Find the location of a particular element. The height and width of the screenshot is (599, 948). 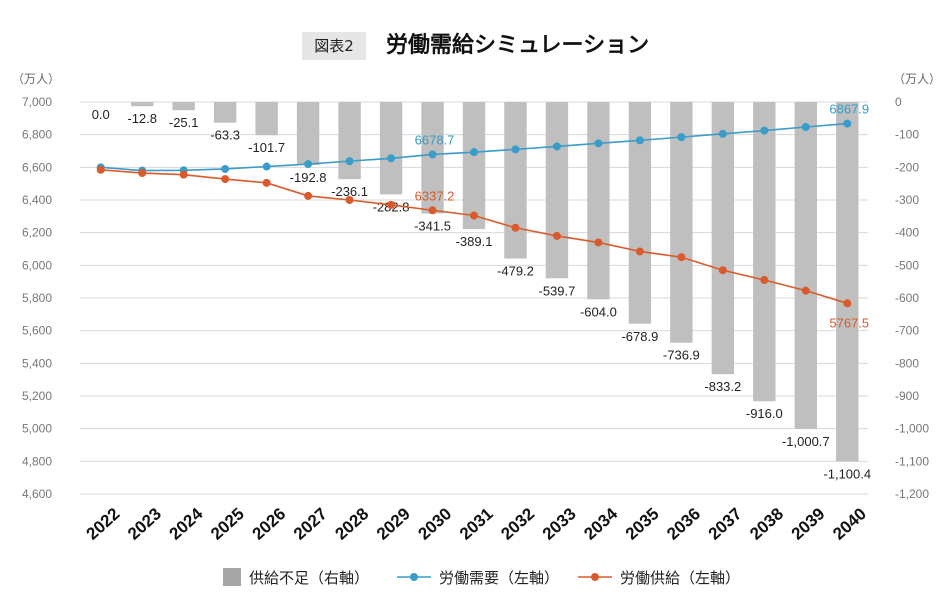

right-axis-tick-label: -100 is located at coordinates (907, 135).